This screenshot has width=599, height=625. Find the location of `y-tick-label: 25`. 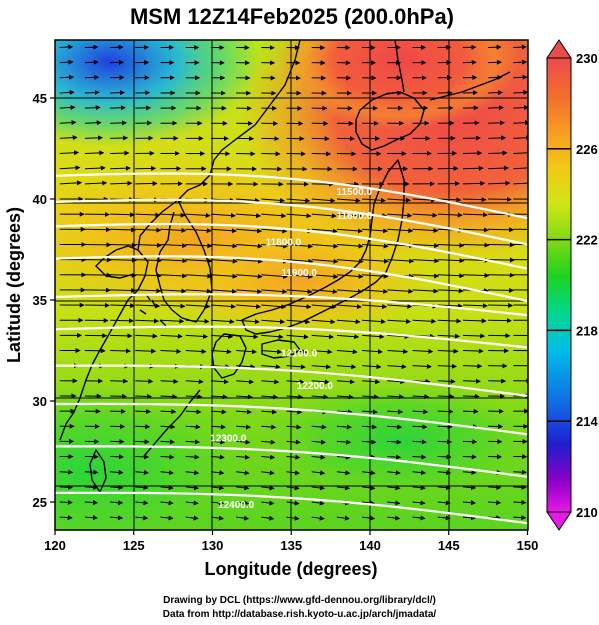

y-tick-label: 25 is located at coordinates (40, 502).